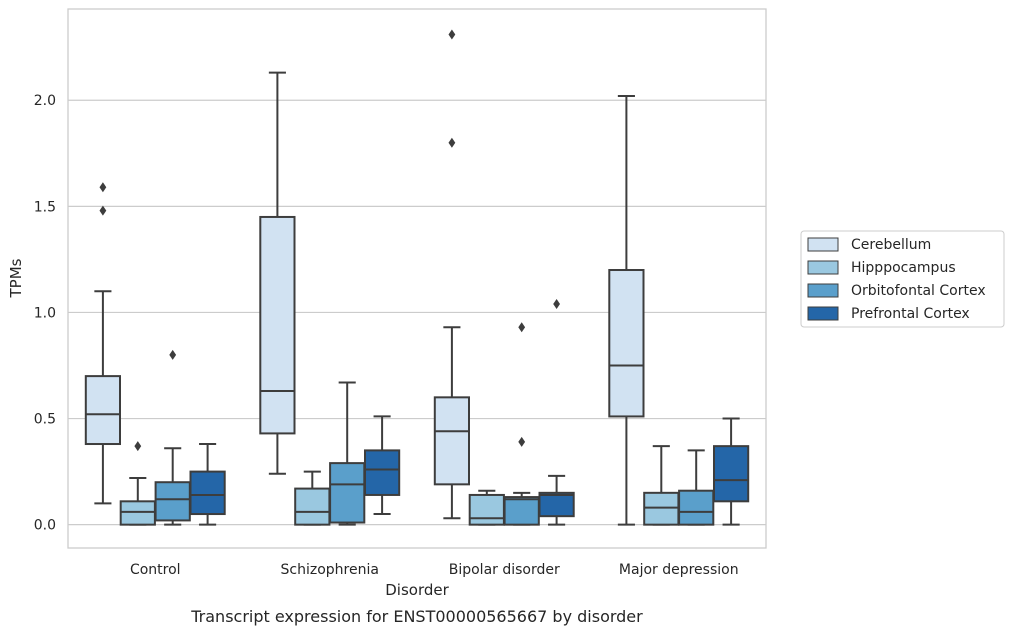 The height and width of the screenshot is (638, 1014). What do you see at coordinates (504, 570) in the screenshot?
I see `x-tick-label: Bipolar disorder` at bounding box center [504, 570].